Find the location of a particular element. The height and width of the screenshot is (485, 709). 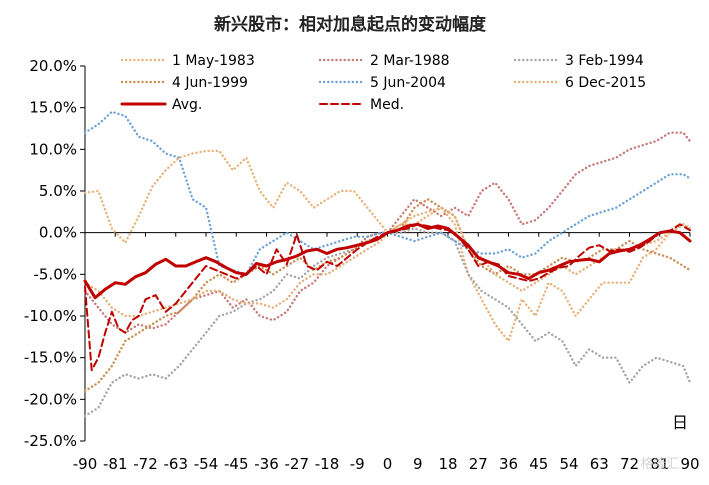

x-tick-label: -63 is located at coordinates (176, 464).